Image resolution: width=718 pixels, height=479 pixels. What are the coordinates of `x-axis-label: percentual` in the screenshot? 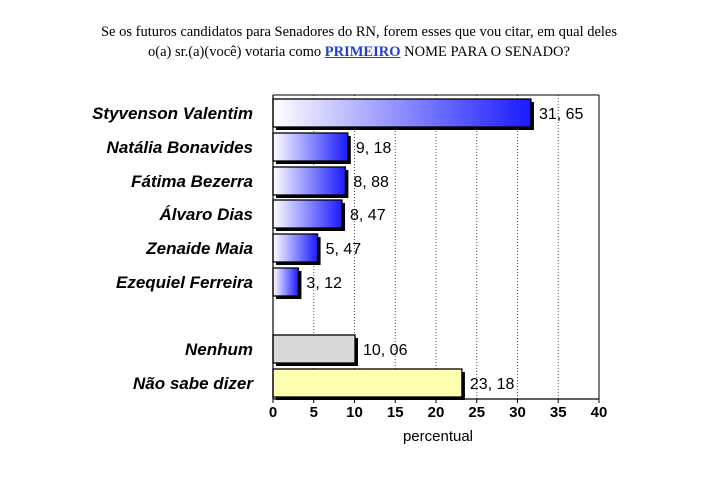 It's located at (438, 436).